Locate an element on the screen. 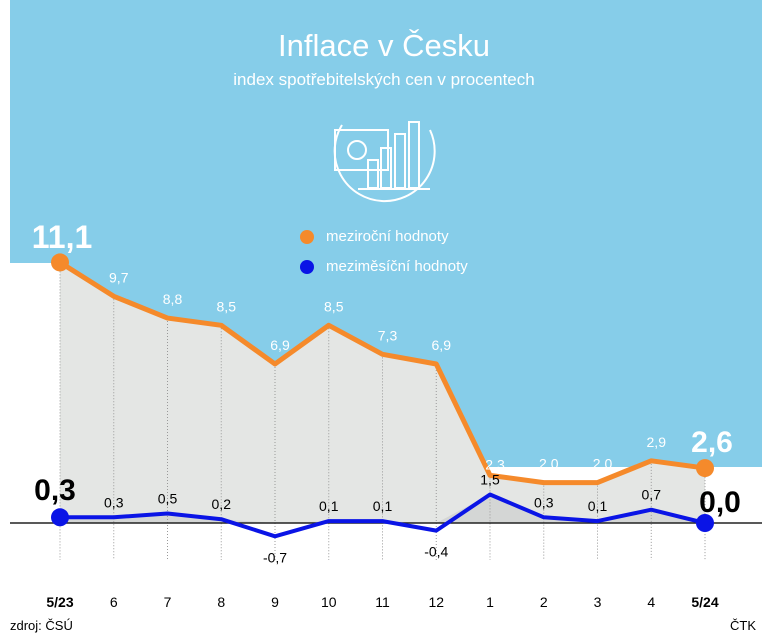 The height and width of the screenshot is (640, 768). monthly-line is located at coordinates (383, 515).